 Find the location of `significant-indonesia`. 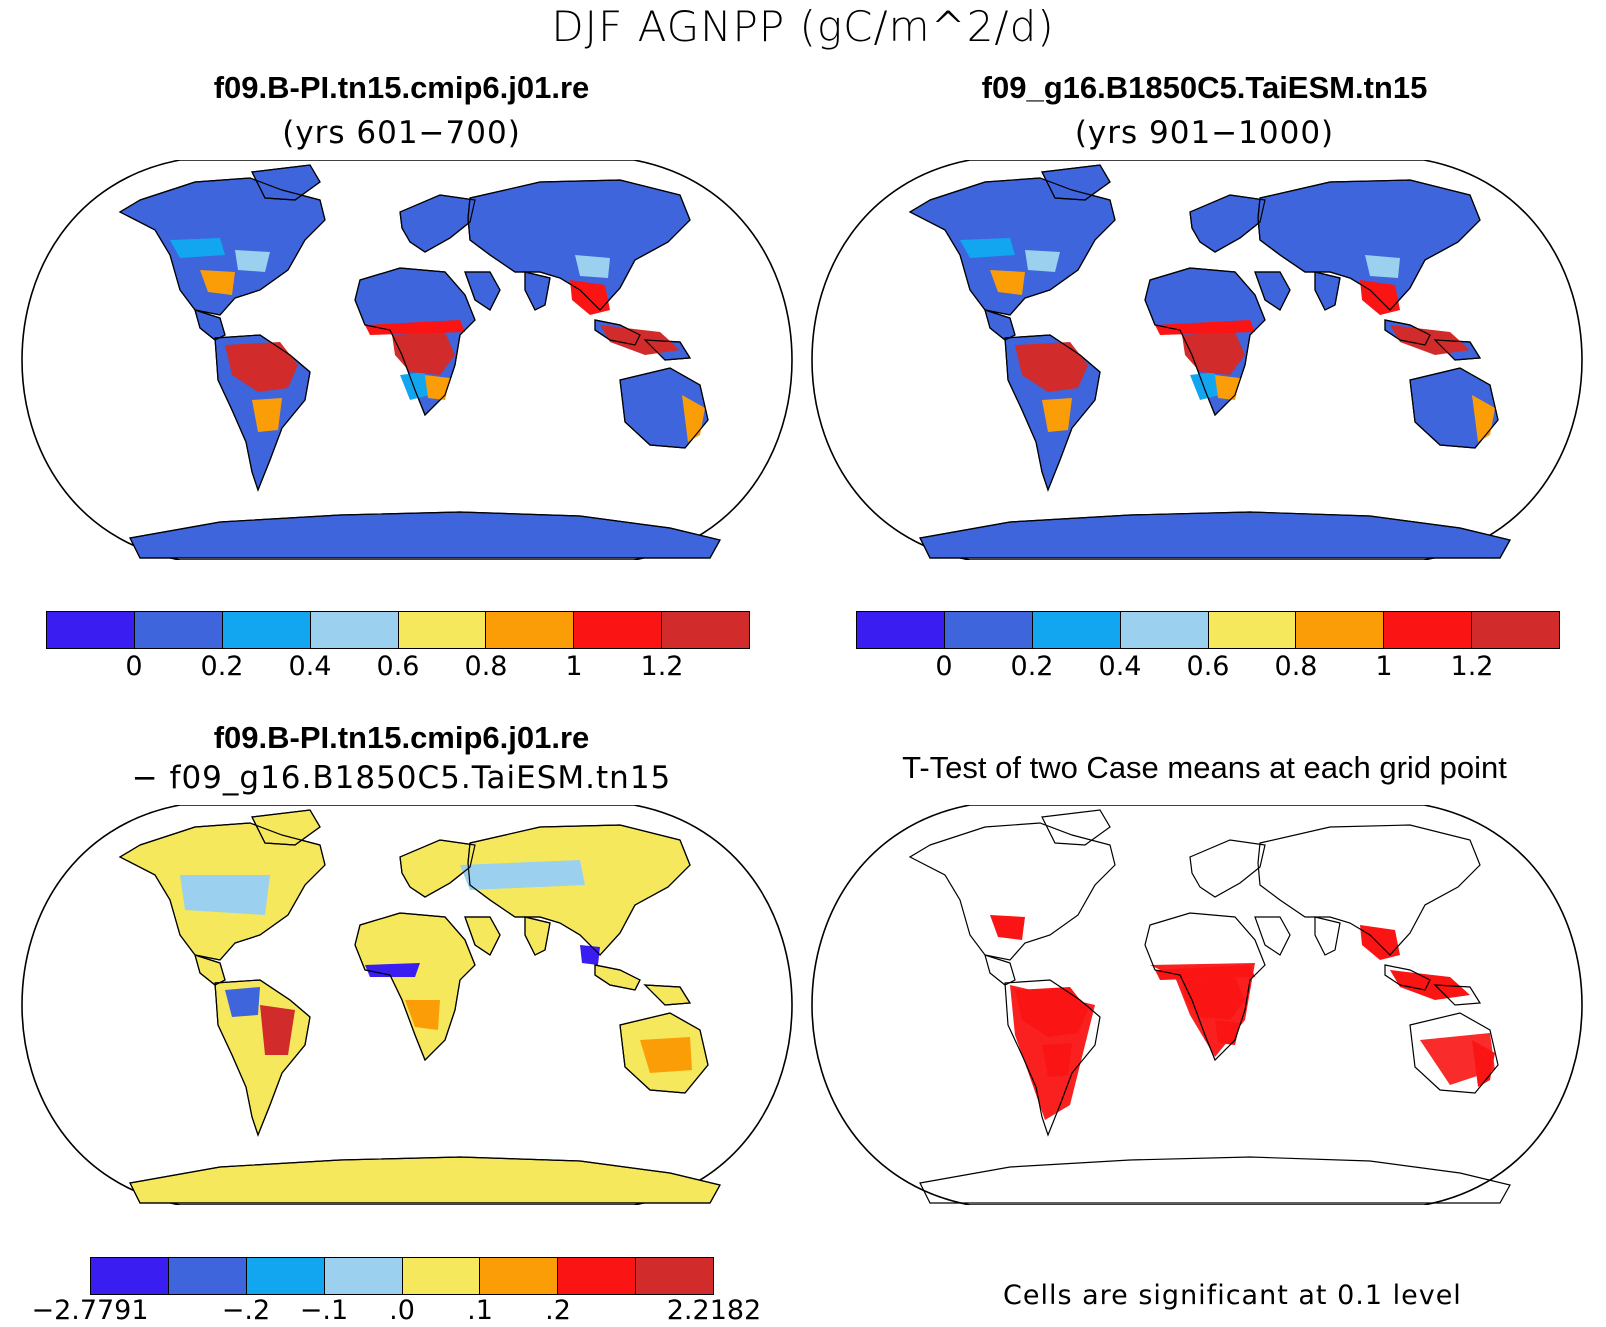

significant-indonesia is located at coordinates (1430, 985).